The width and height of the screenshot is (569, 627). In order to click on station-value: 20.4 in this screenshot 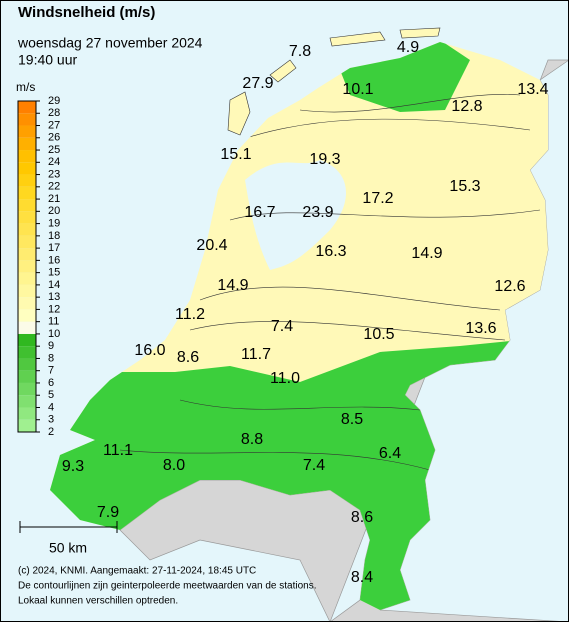, I will do `click(211, 245)`.